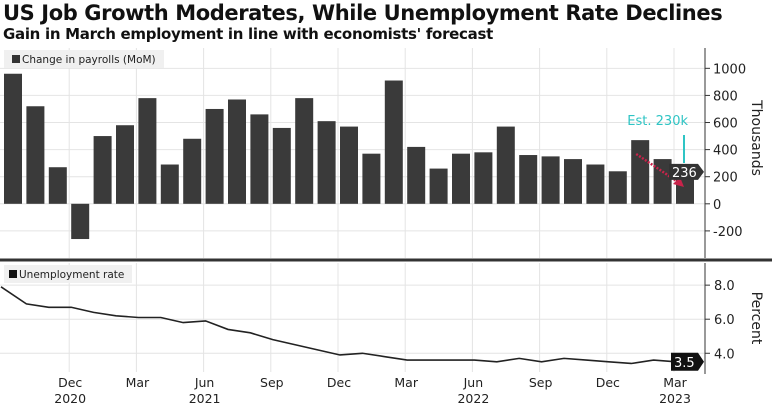  I want to click on trend-arrow, so click(658, 169).